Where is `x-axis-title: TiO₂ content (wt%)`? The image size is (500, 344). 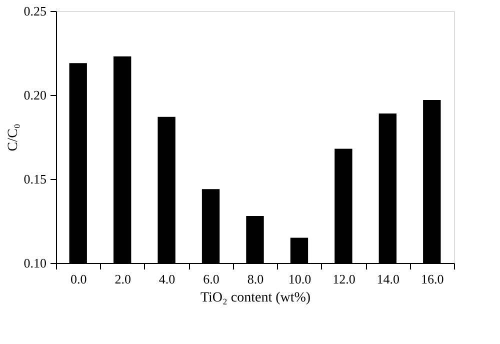 x-axis-title: TiO₂ content (wt%) is located at coordinates (255, 298).